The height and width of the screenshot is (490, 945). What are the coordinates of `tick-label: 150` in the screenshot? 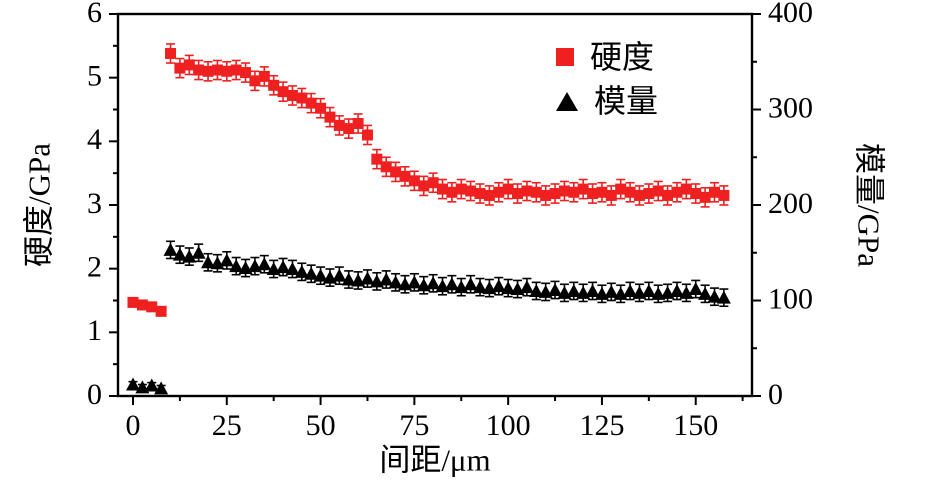 It's located at (695, 425).